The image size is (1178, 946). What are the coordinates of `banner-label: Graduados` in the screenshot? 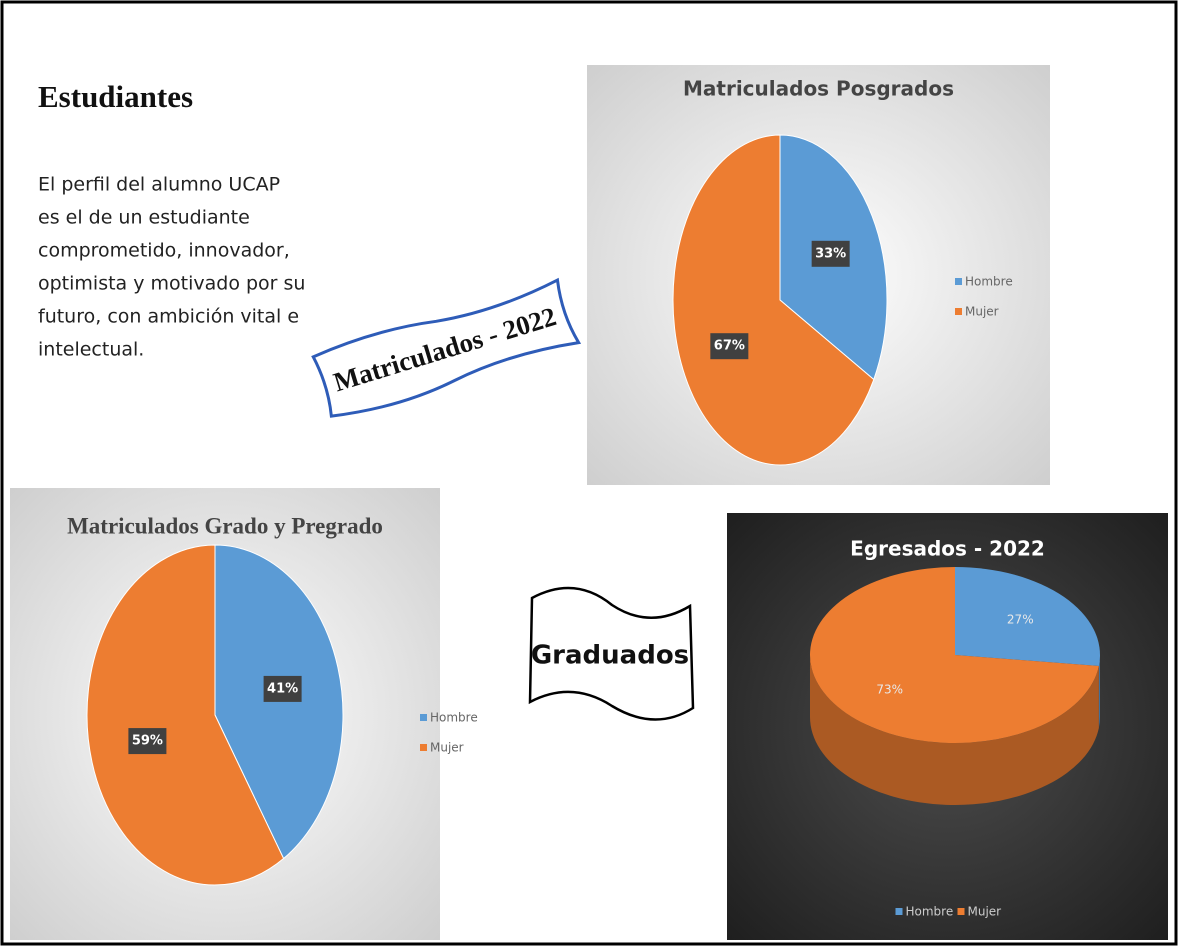 It's located at (610, 656).